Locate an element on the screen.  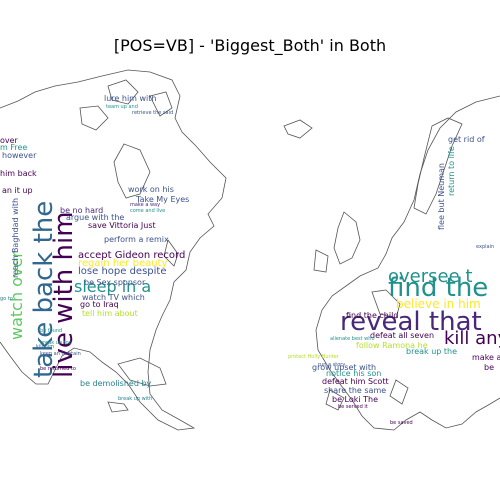
eu-word: reveal that is located at coordinates (411, 322).